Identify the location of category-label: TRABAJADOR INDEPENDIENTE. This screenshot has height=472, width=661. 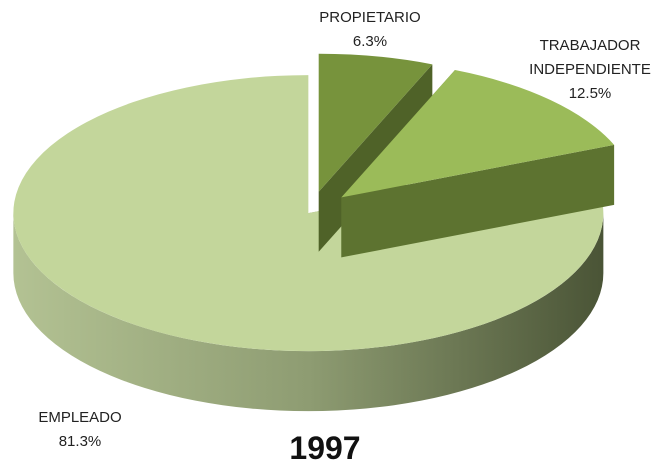
(590, 57).